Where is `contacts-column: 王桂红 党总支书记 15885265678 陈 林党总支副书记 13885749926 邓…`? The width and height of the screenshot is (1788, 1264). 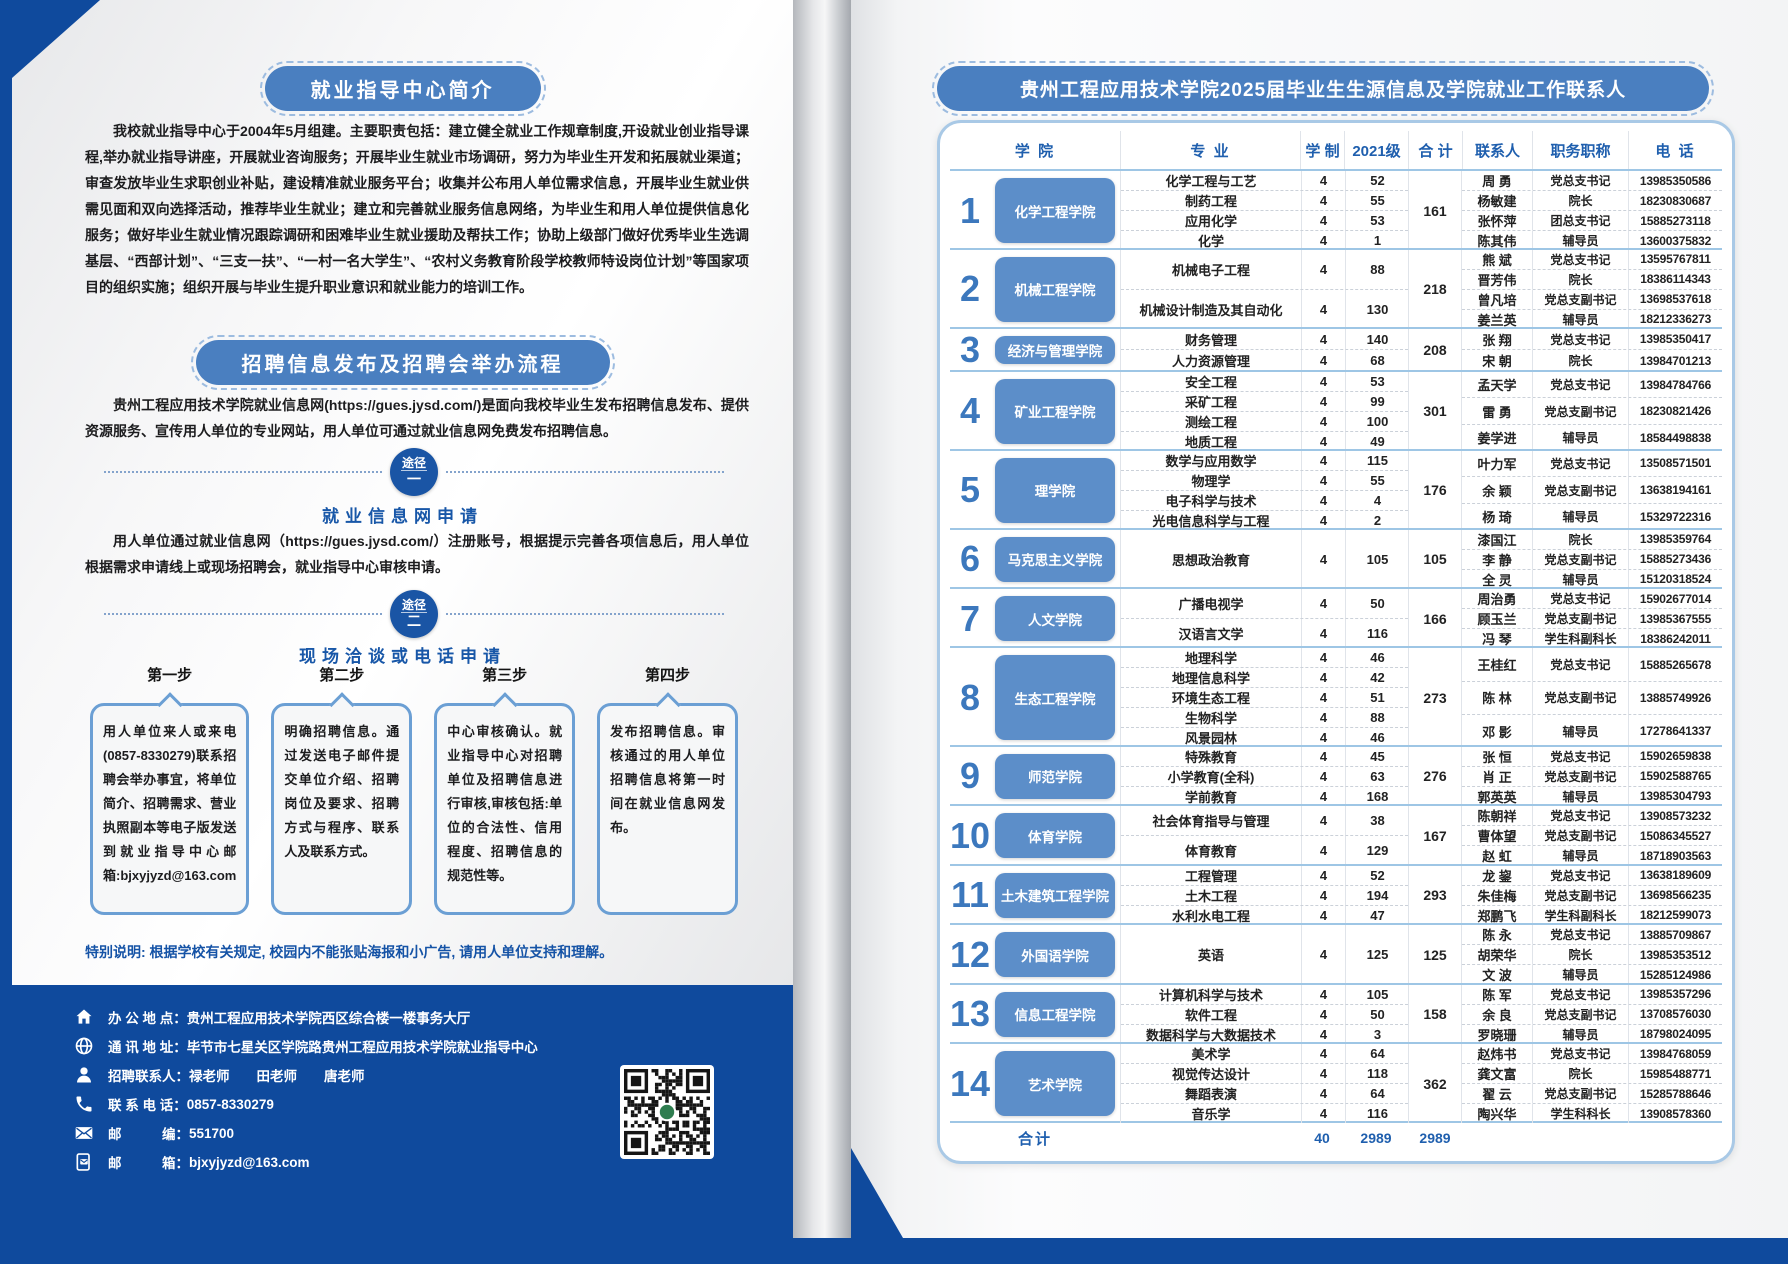
contacts-column: 王桂红 党总支书记 15885265678 陈 林党总支副书记 13885749926 邓… is located at coordinates (1592, 698).